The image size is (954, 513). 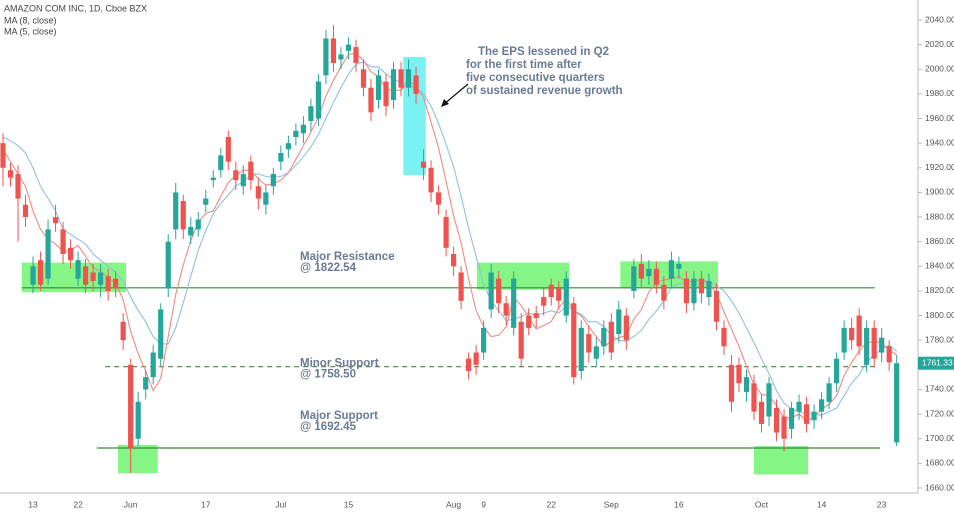 I want to click on x-tick-label: Jul, so click(x=280, y=504).